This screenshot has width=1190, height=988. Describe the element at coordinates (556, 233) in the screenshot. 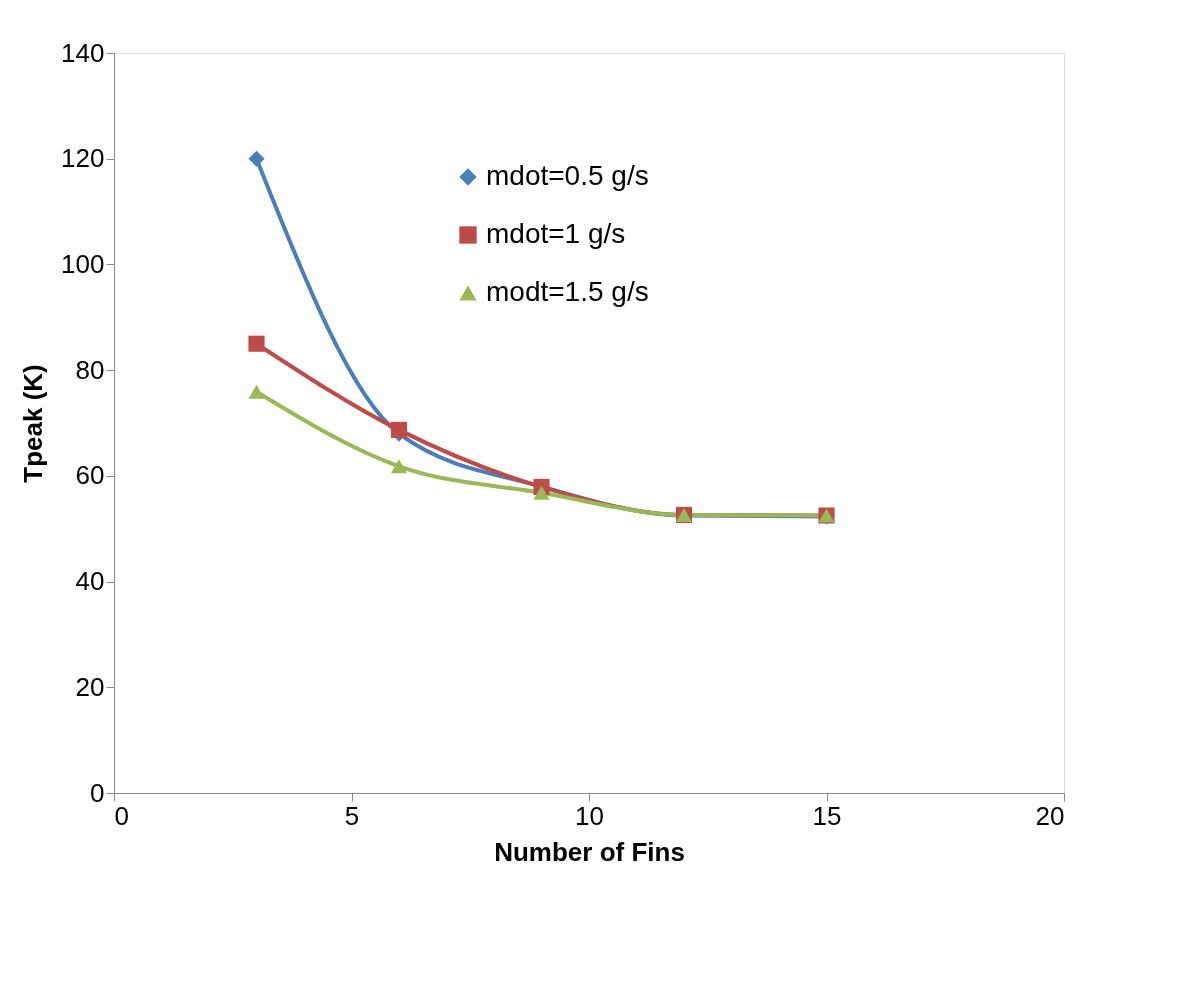

I see `legend-label: mdot=1 g/s` at that location.